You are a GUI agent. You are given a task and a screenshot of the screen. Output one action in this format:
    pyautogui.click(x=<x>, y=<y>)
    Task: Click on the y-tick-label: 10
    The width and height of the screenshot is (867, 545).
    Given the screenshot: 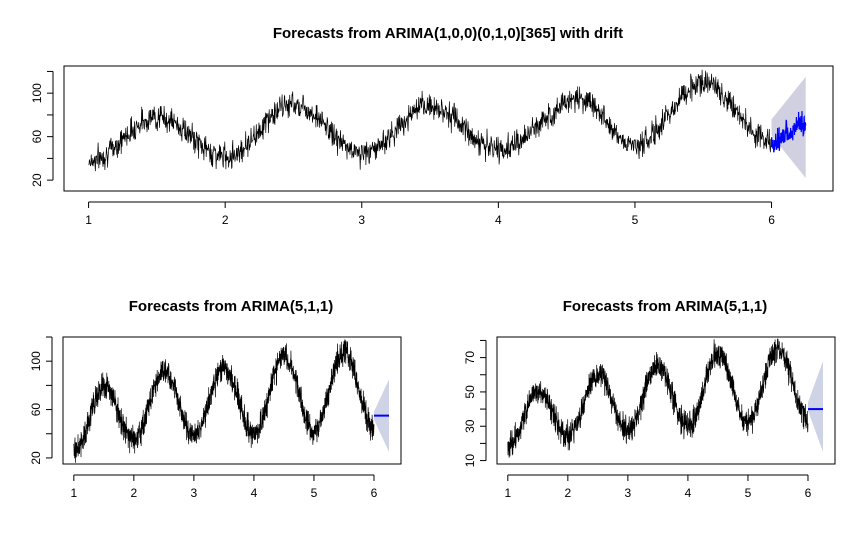 What is the action you would take?
    pyautogui.click(x=470, y=461)
    